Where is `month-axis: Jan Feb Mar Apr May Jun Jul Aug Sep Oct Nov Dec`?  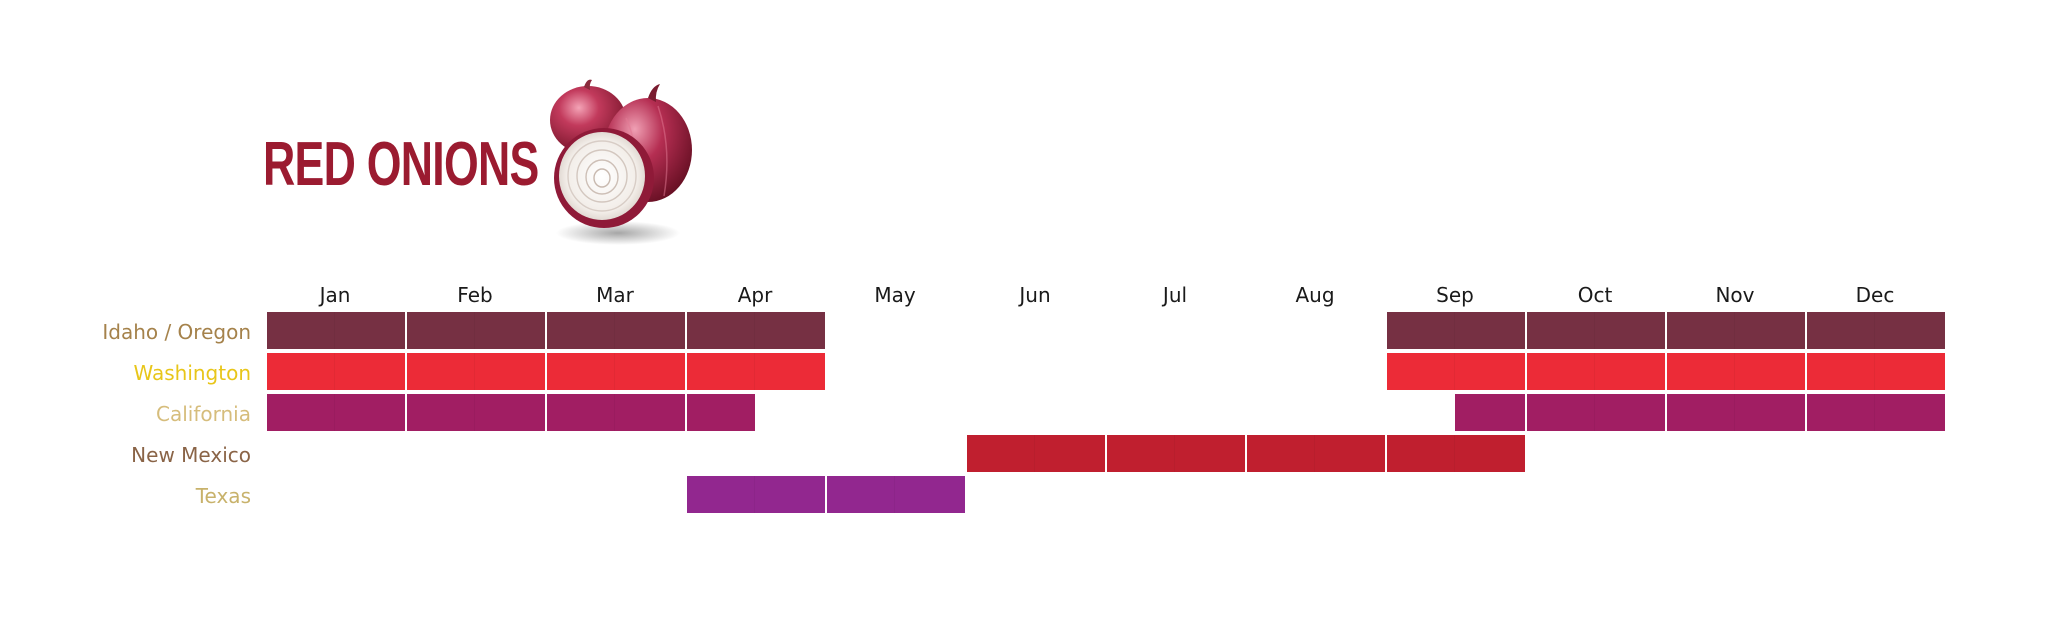
month-axis: Jan Feb Mar Apr May Jun Jul Aug Sep Oct Nov Dec is located at coordinates (1106, 295).